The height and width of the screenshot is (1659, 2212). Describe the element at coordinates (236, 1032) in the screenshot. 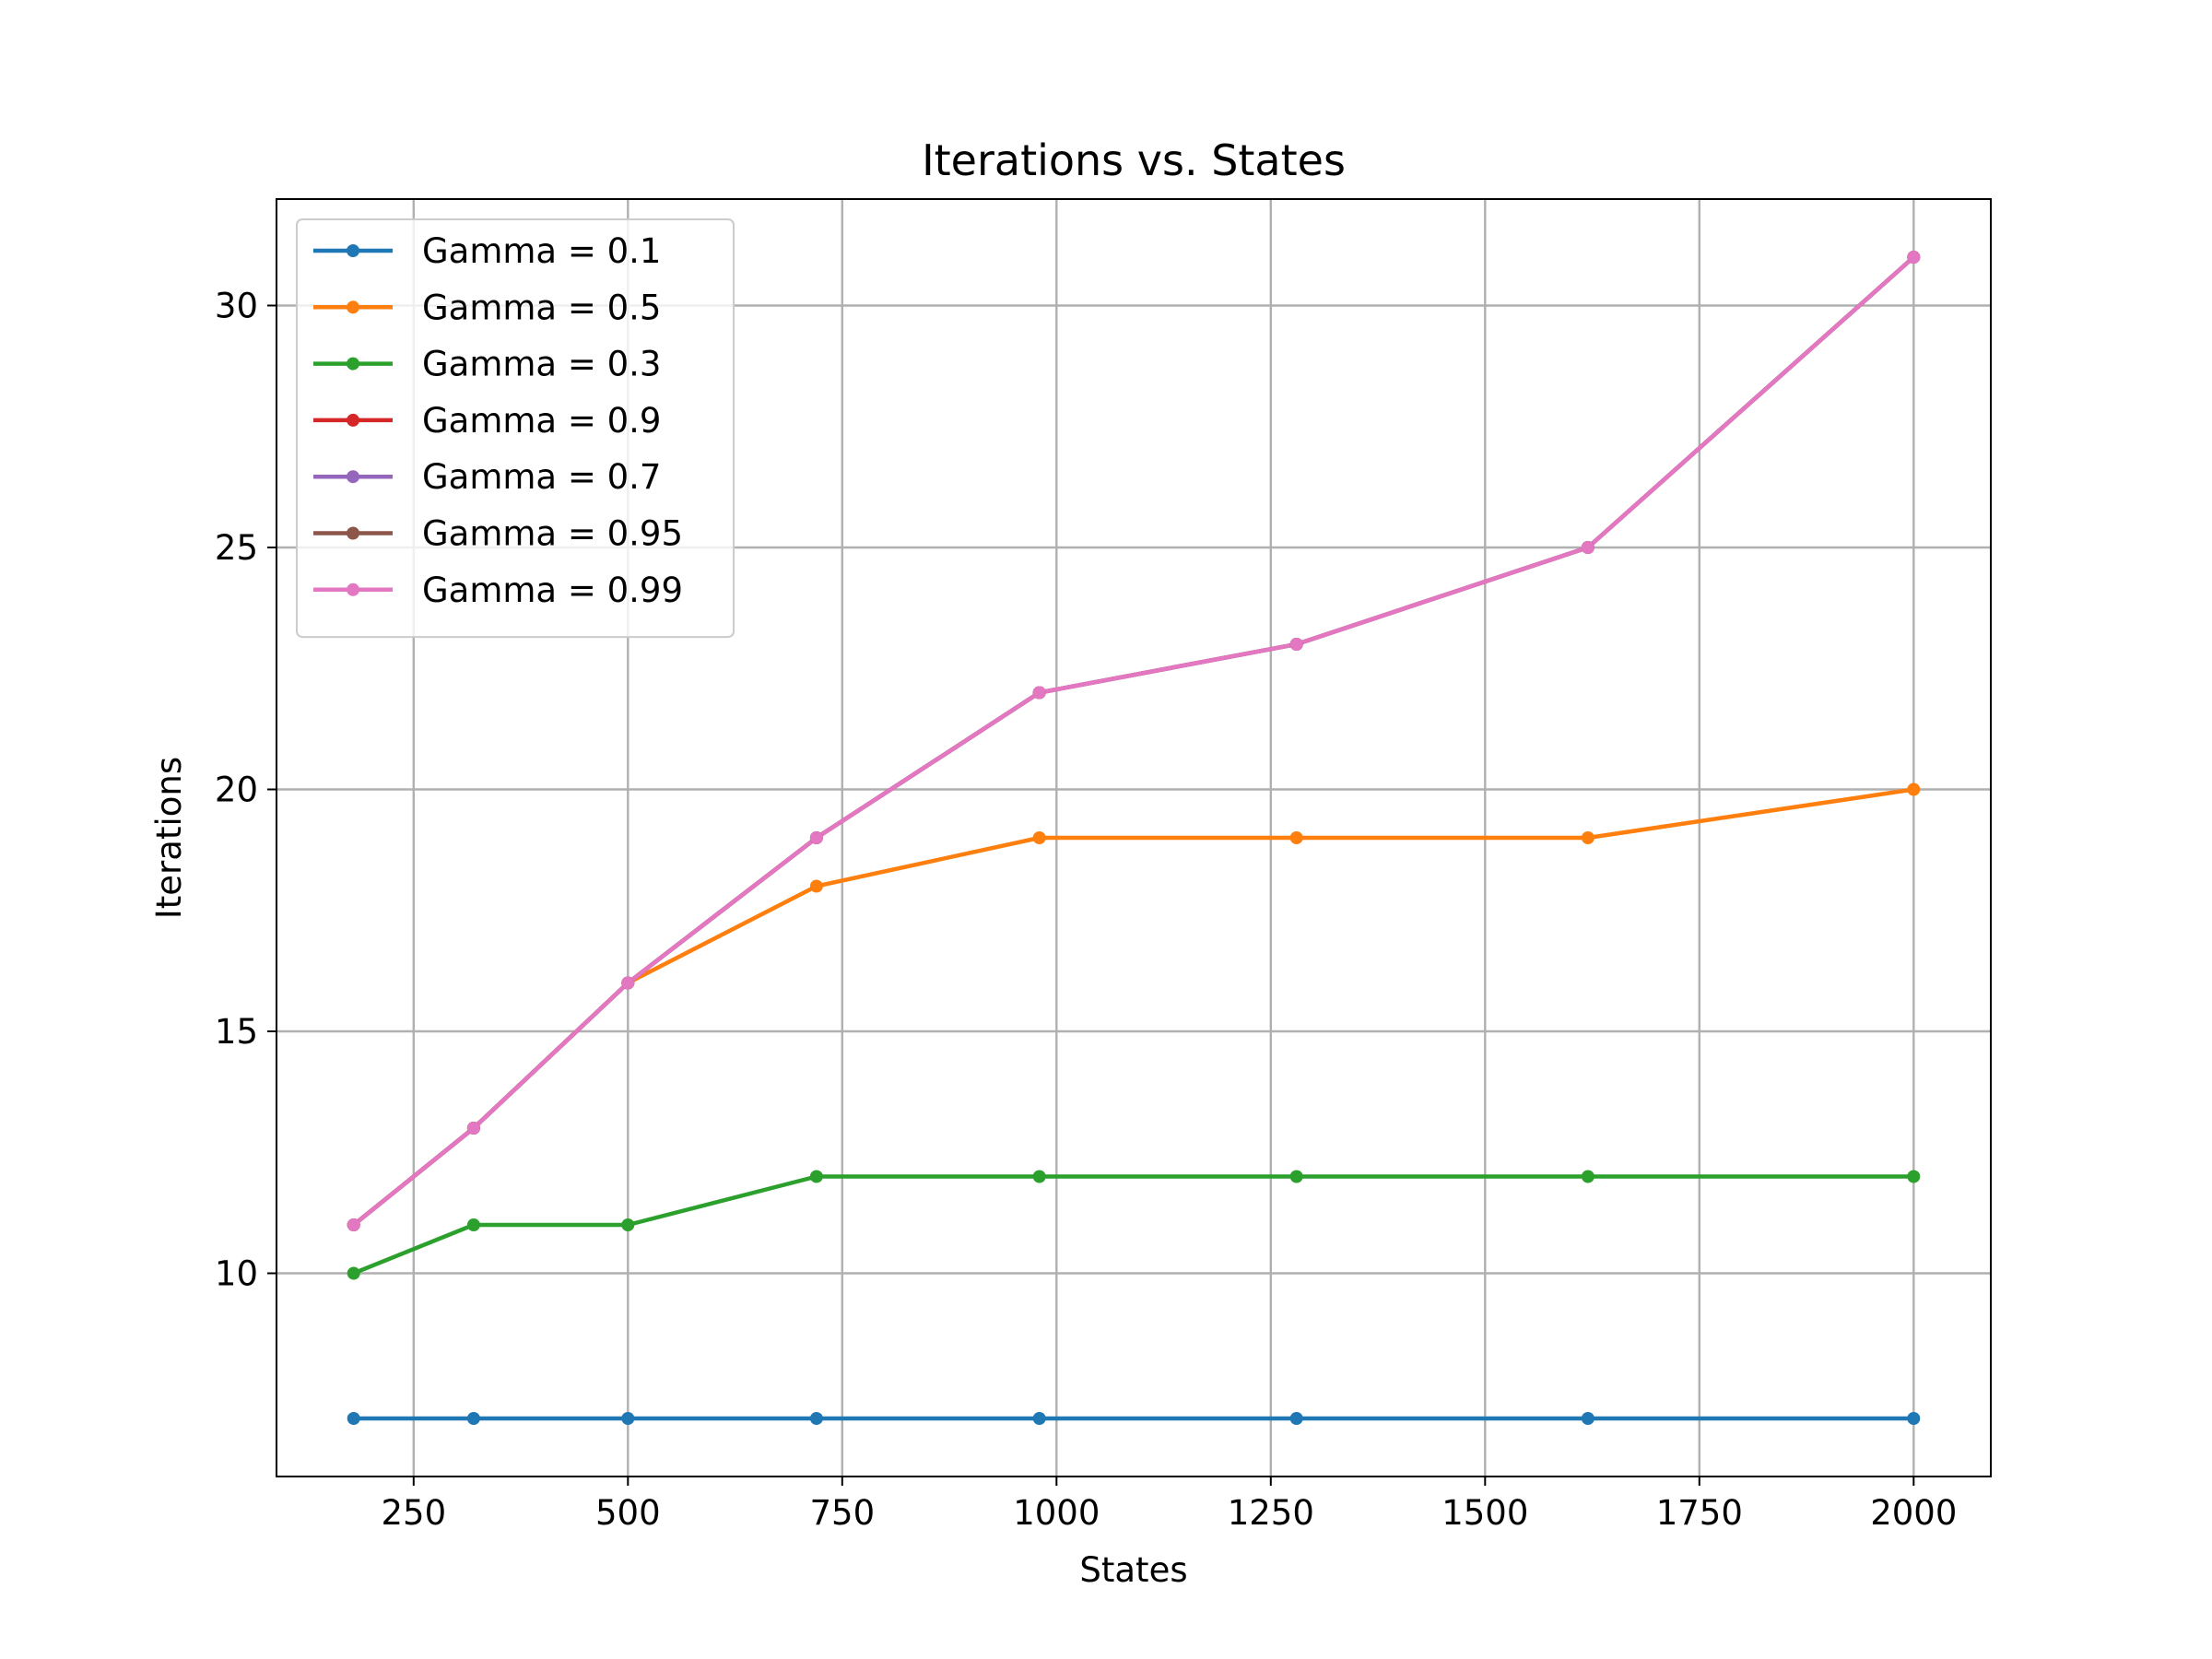

I see `y-tick-label: 15` at that location.